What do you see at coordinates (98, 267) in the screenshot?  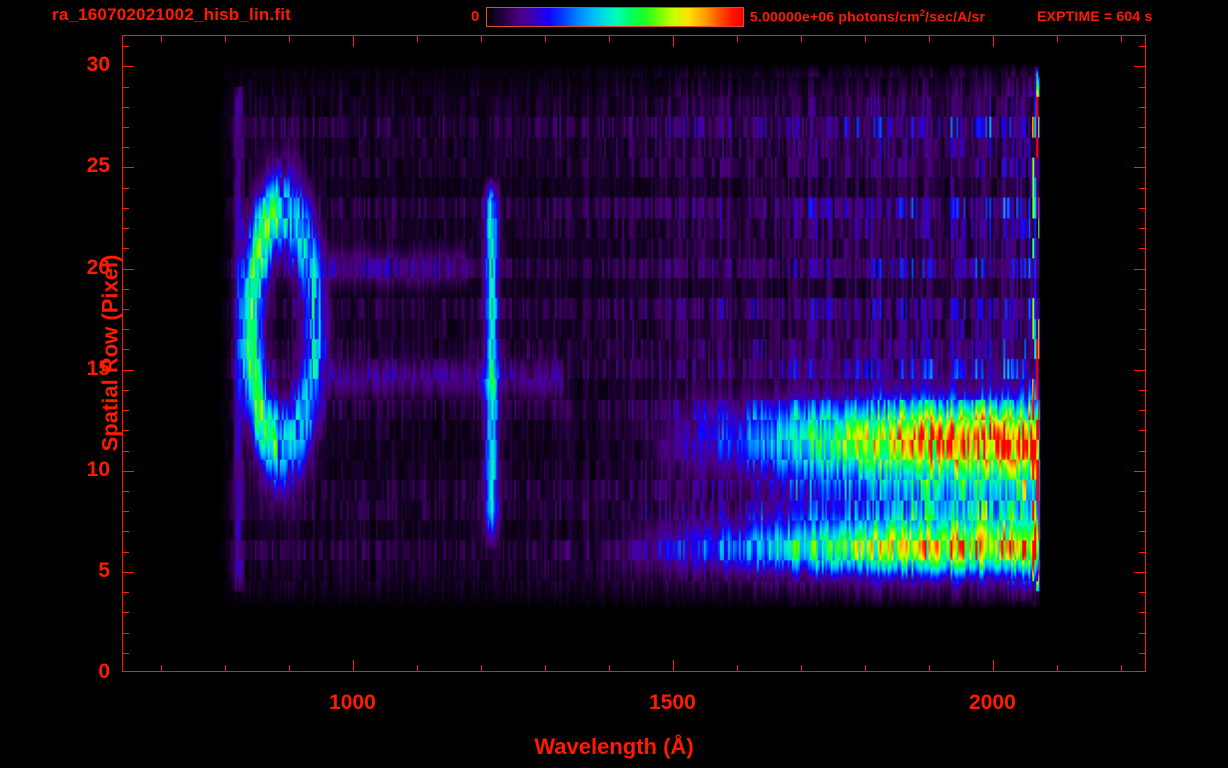 I see `y-tick-label: 20` at bounding box center [98, 267].